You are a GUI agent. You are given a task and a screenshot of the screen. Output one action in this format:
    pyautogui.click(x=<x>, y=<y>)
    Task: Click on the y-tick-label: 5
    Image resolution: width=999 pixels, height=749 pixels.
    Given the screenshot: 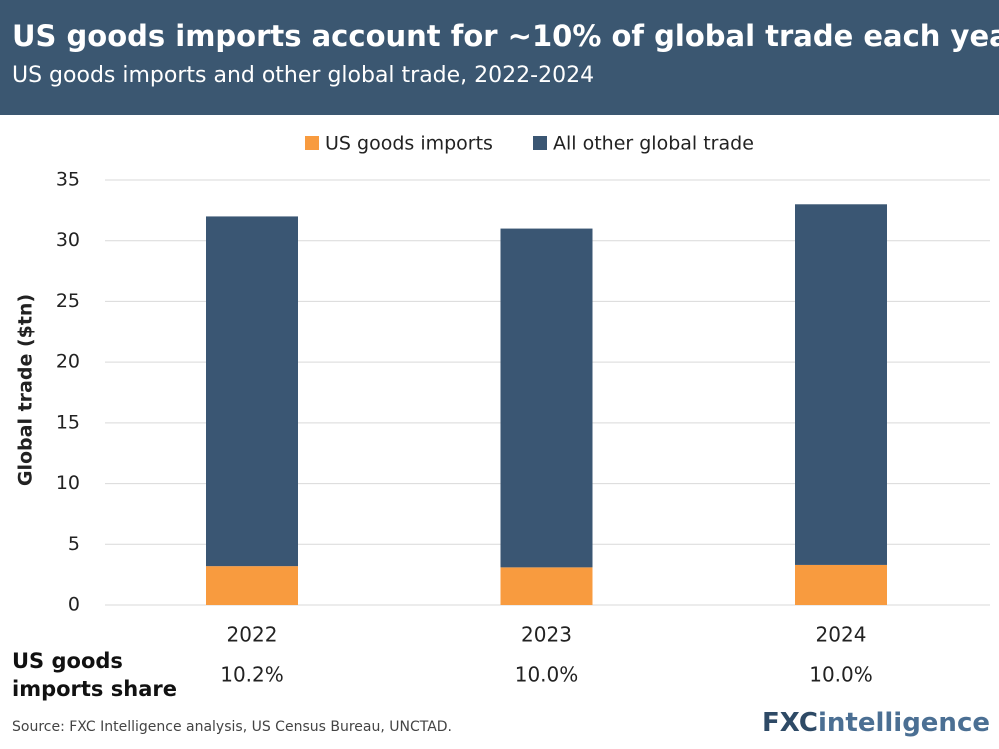 What is the action you would take?
    pyautogui.click(x=74, y=544)
    